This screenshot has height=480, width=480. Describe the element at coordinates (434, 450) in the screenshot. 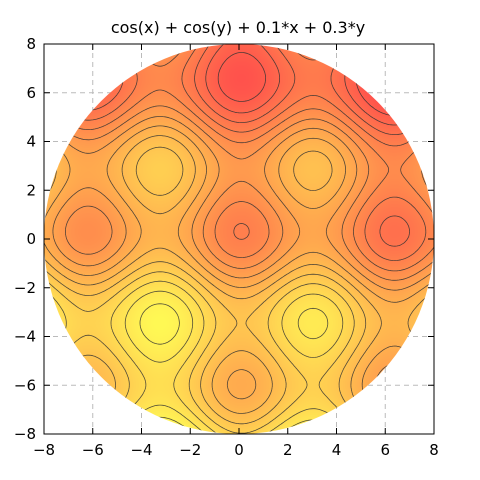

I see `x-tick-label: 8` at that location.